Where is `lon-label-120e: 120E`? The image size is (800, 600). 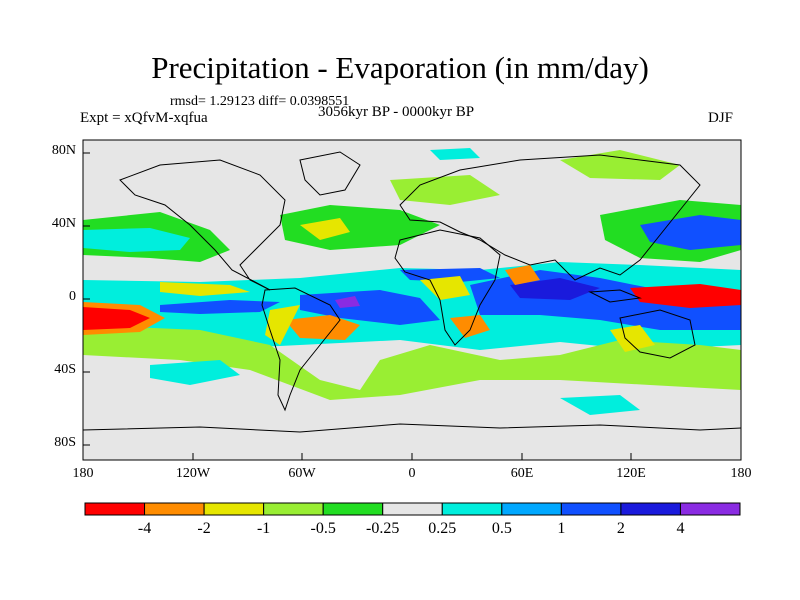
lon-label-120e: 120E is located at coordinates (631, 473).